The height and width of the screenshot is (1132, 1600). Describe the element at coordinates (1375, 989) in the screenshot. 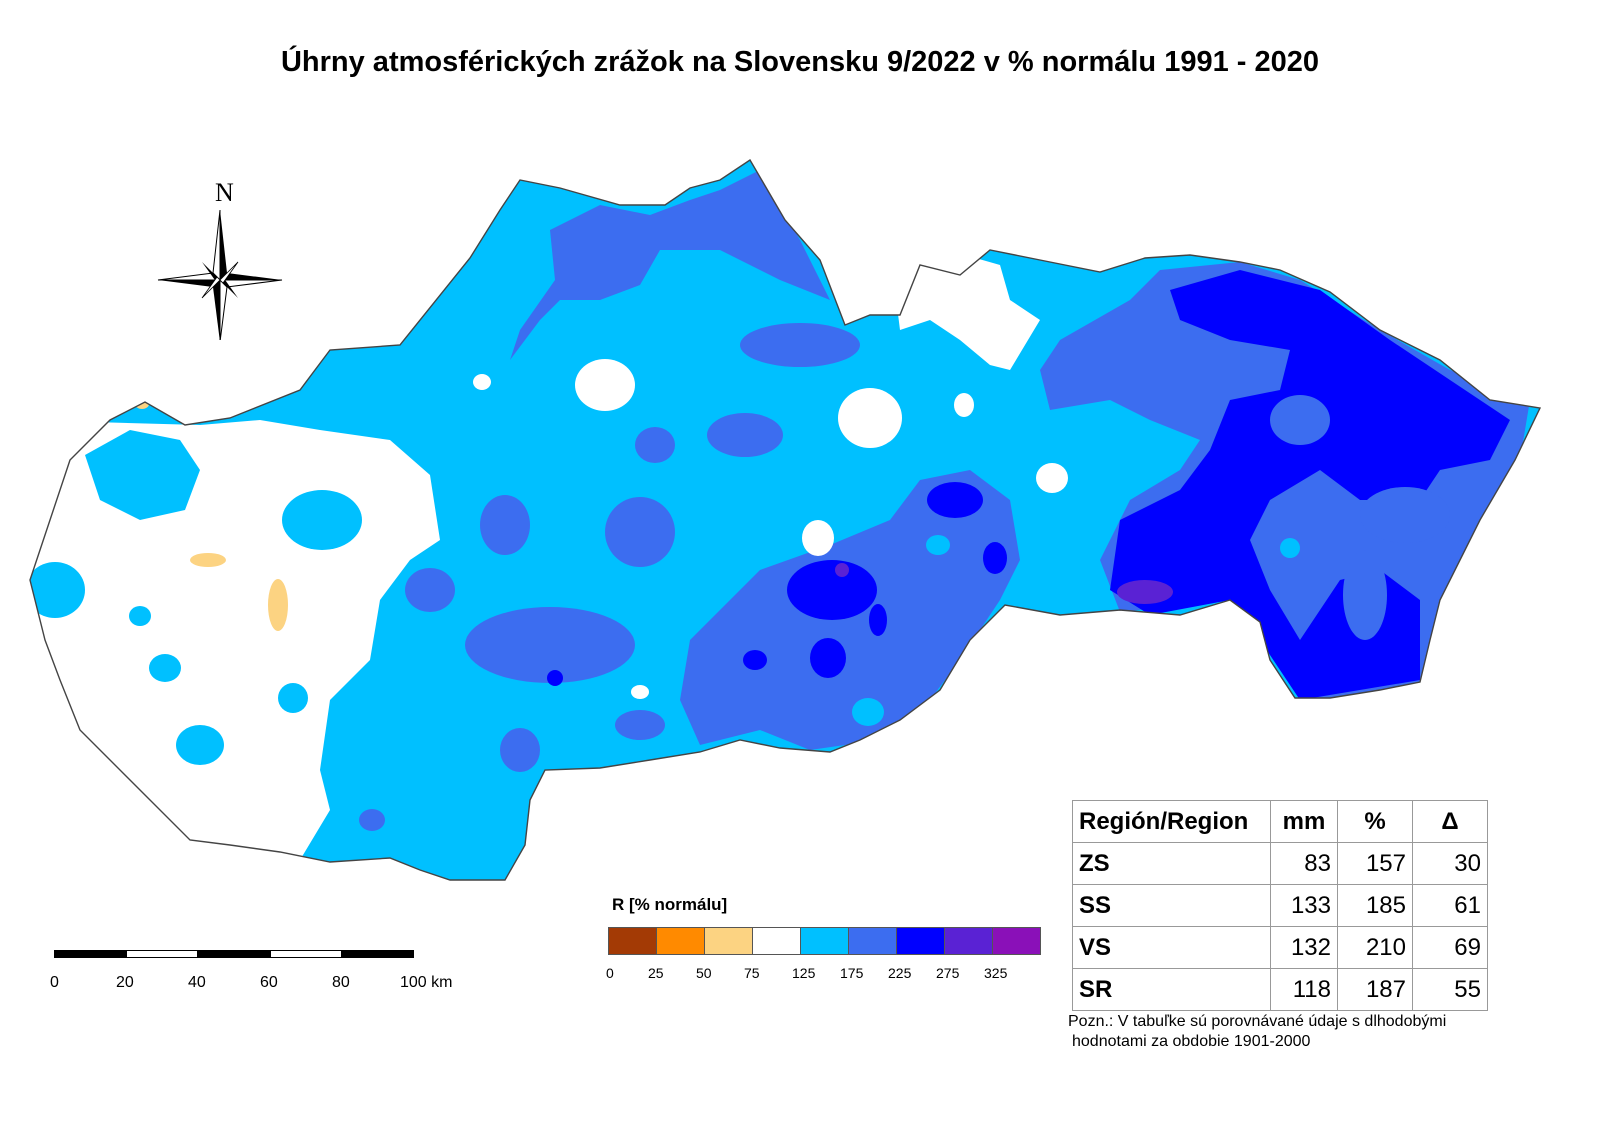

I see `table-cell: 187` at that location.